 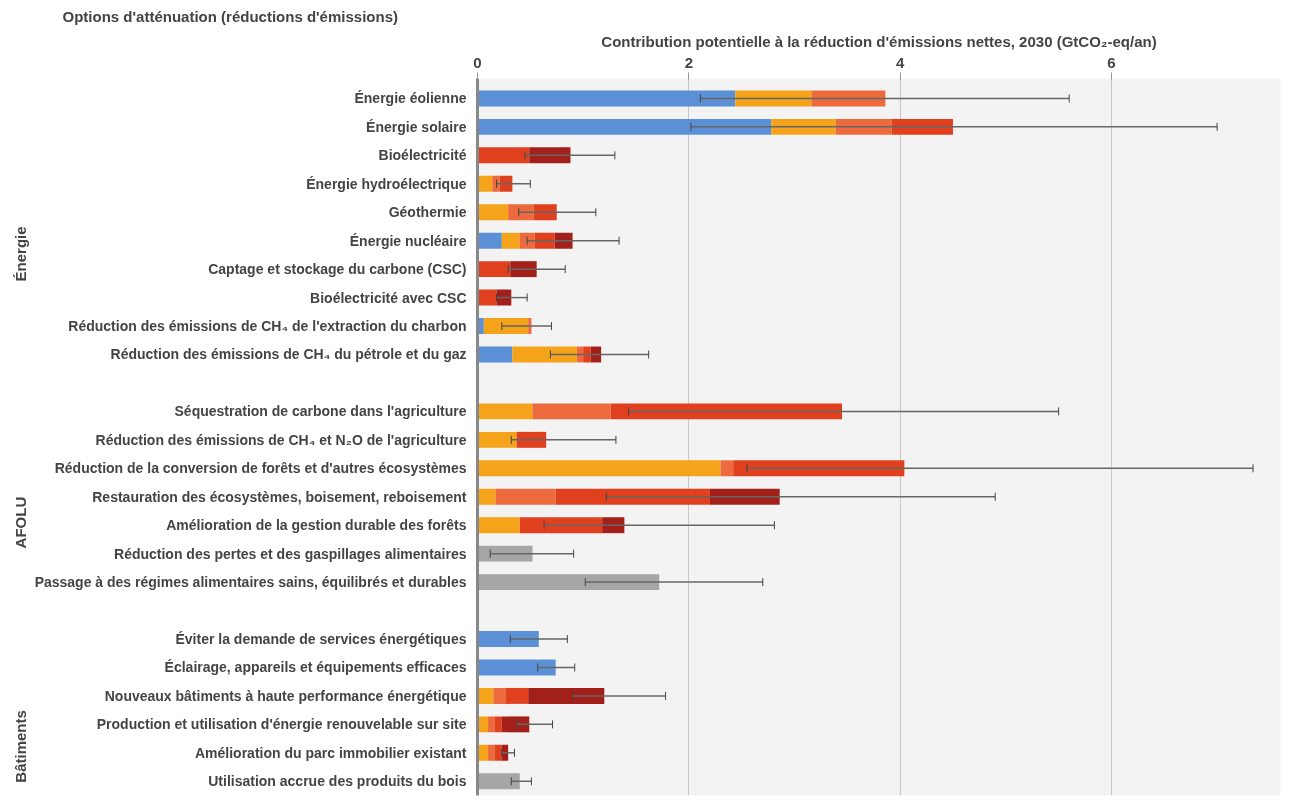 What do you see at coordinates (422, 155) in the screenshot?
I see `y-tick-label: Bioélectricité` at bounding box center [422, 155].